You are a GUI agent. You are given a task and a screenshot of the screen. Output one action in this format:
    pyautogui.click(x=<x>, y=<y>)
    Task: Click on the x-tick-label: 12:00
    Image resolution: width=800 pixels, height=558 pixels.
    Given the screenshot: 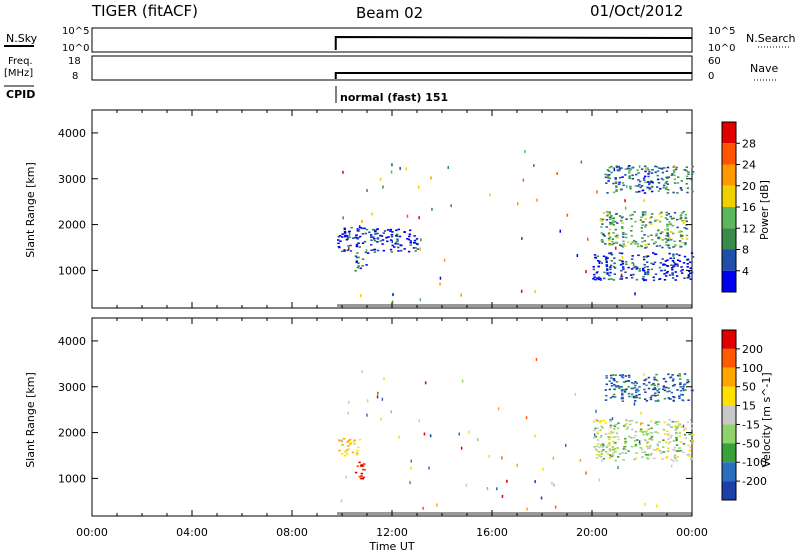 What is the action you would take?
    pyautogui.click(x=392, y=532)
    